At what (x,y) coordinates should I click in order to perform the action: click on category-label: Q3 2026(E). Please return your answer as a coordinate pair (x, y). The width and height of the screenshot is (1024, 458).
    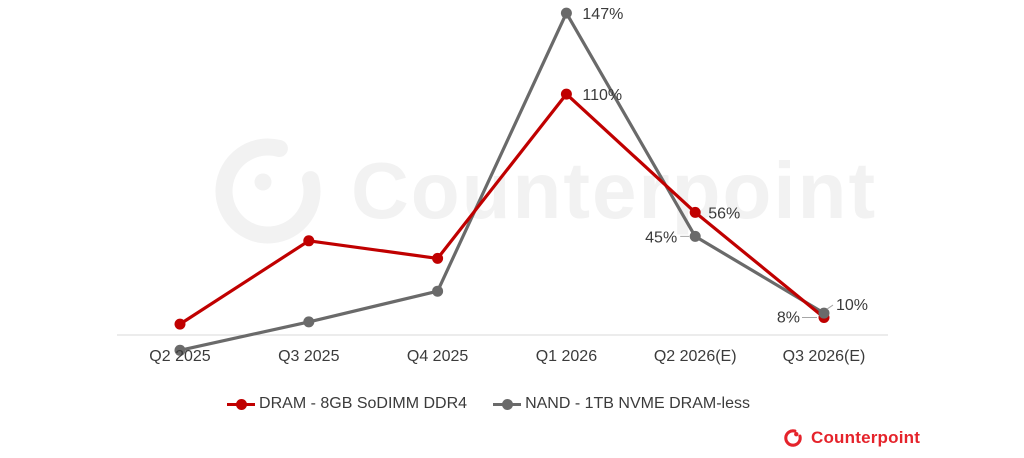
    Looking at the image, I should click on (824, 356).